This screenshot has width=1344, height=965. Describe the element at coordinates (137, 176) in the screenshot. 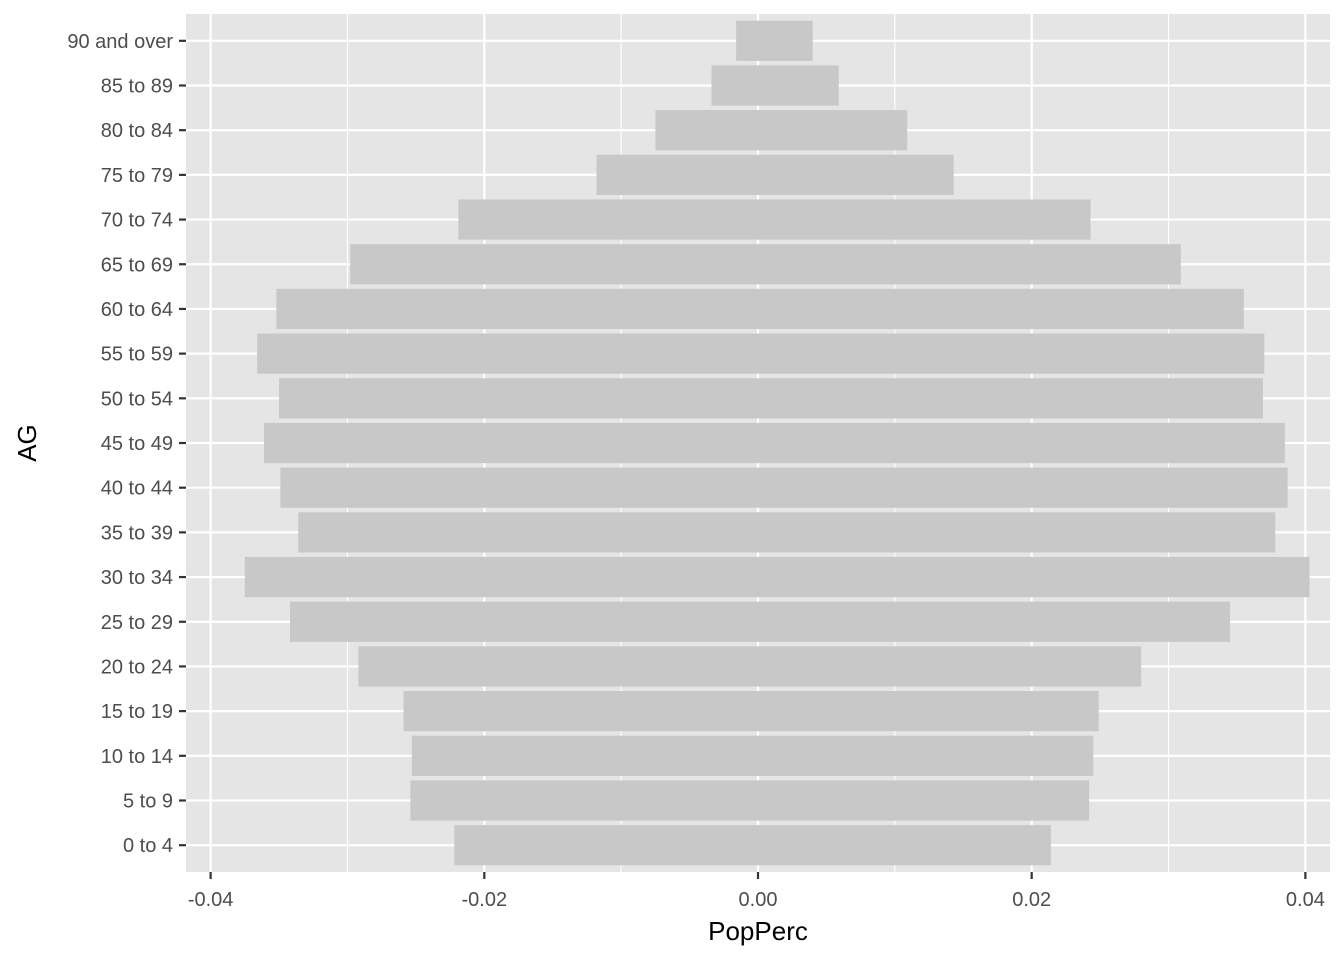

I see `y-tick-label: 75 to 79` at that location.